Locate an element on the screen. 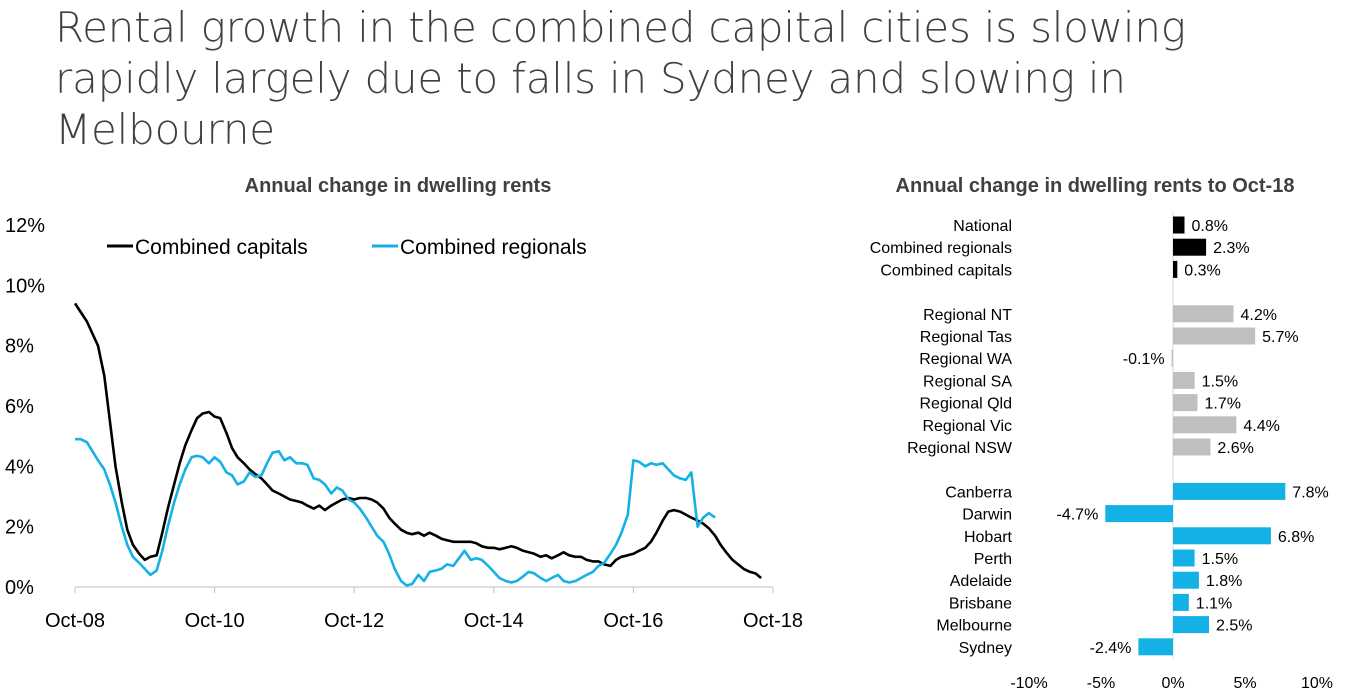 This screenshot has height=692, width=1350. bar-category-label: Combined regionals is located at coordinates (941, 248).